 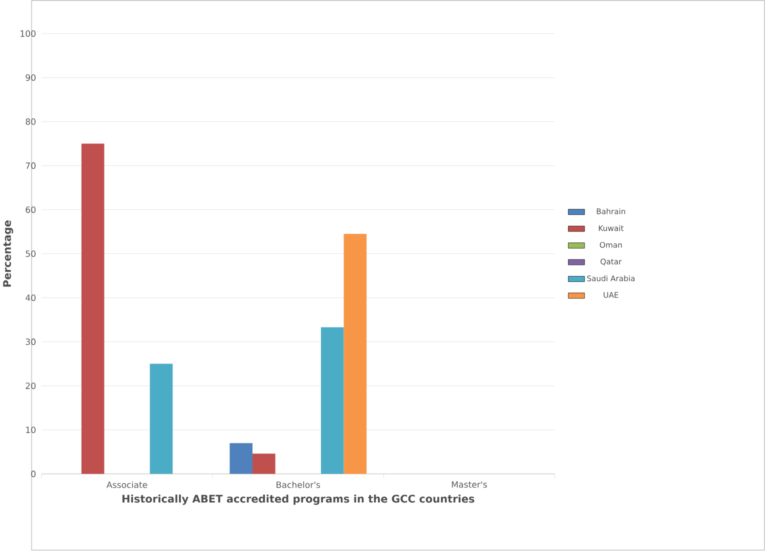 I want to click on x-tick-label: Associate, so click(x=127, y=485).